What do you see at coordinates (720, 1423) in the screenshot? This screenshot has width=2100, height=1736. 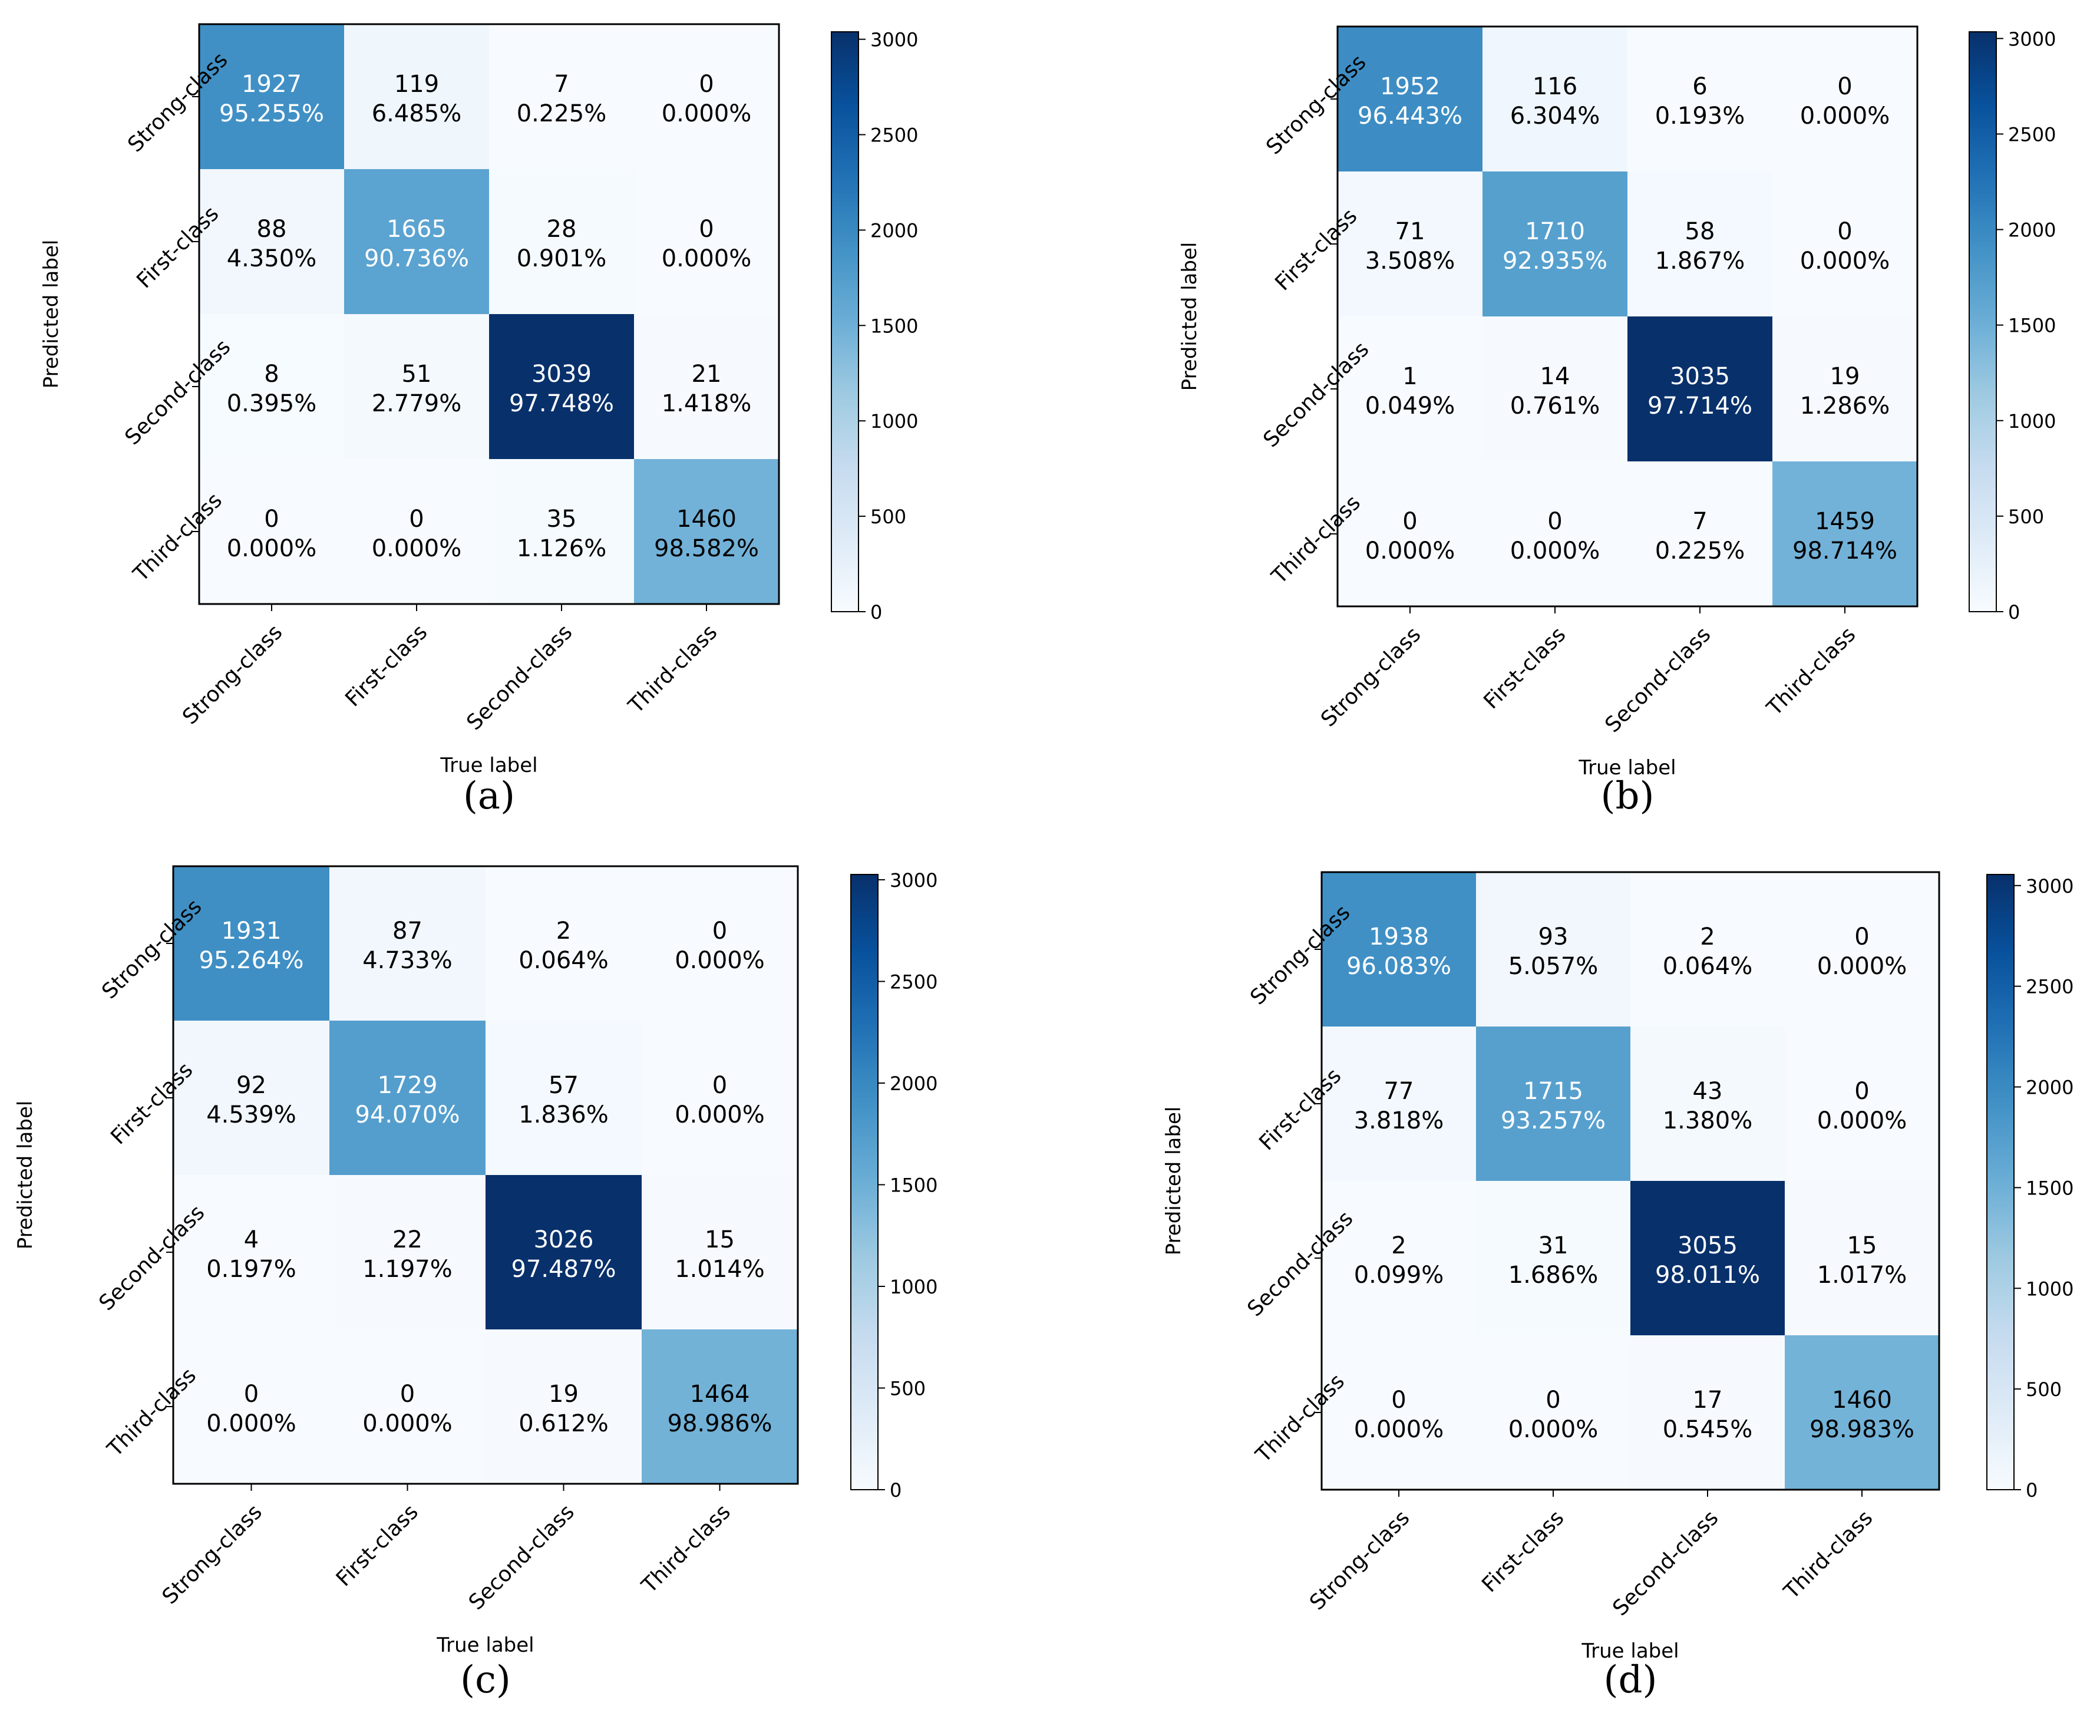 I see `cell-percent-label: 98.986%` at bounding box center [720, 1423].